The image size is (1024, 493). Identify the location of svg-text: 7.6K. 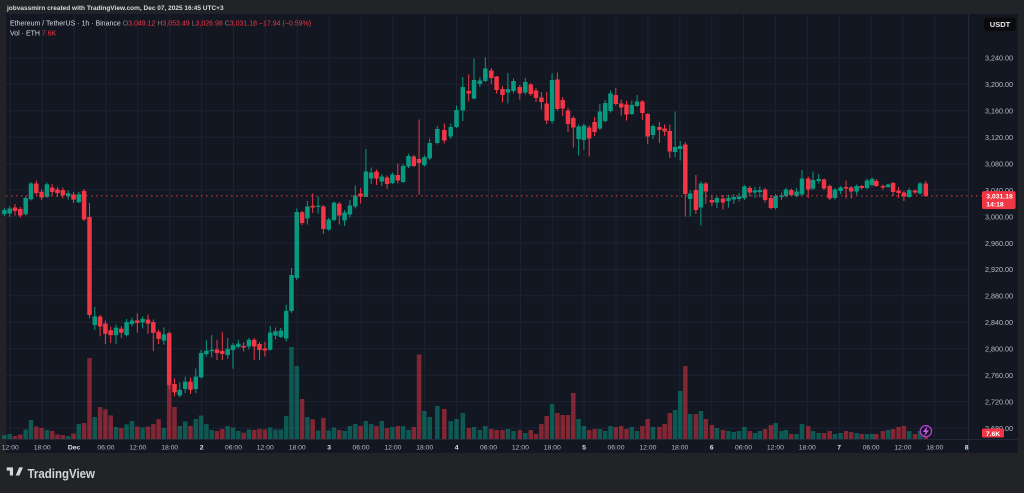
(993, 434).